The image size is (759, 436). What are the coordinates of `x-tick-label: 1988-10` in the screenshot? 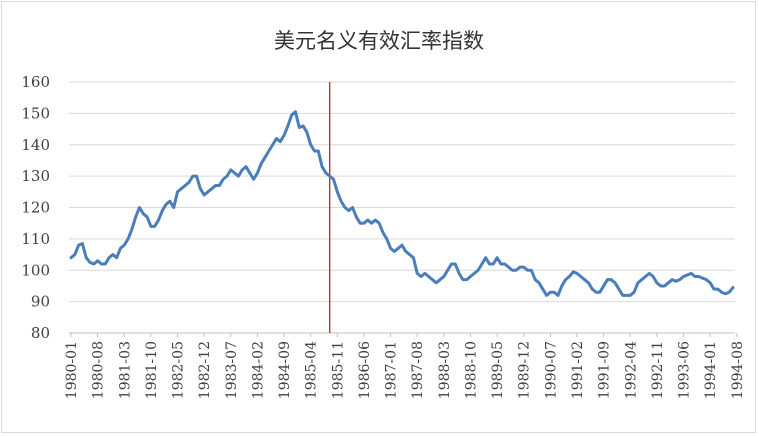 It's located at (471, 370).